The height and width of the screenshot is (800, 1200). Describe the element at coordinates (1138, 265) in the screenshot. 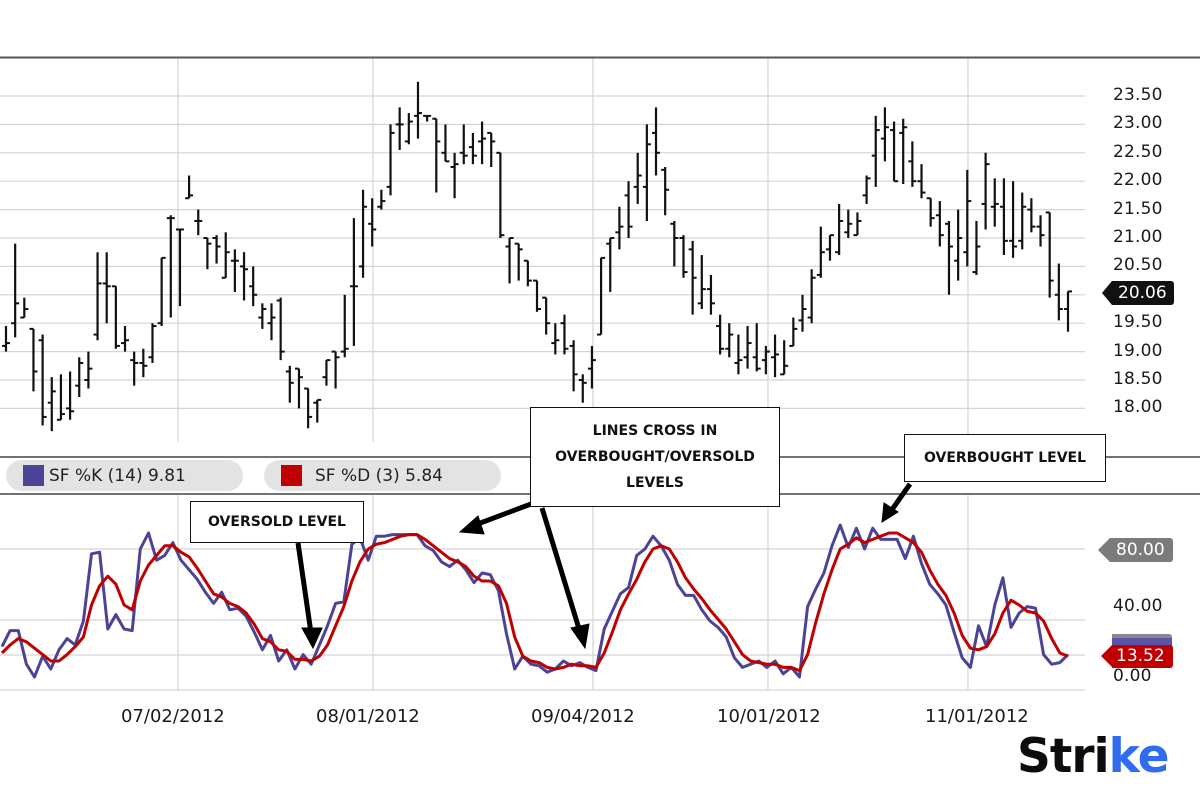

I see `price-tick: 20.50` at that location.